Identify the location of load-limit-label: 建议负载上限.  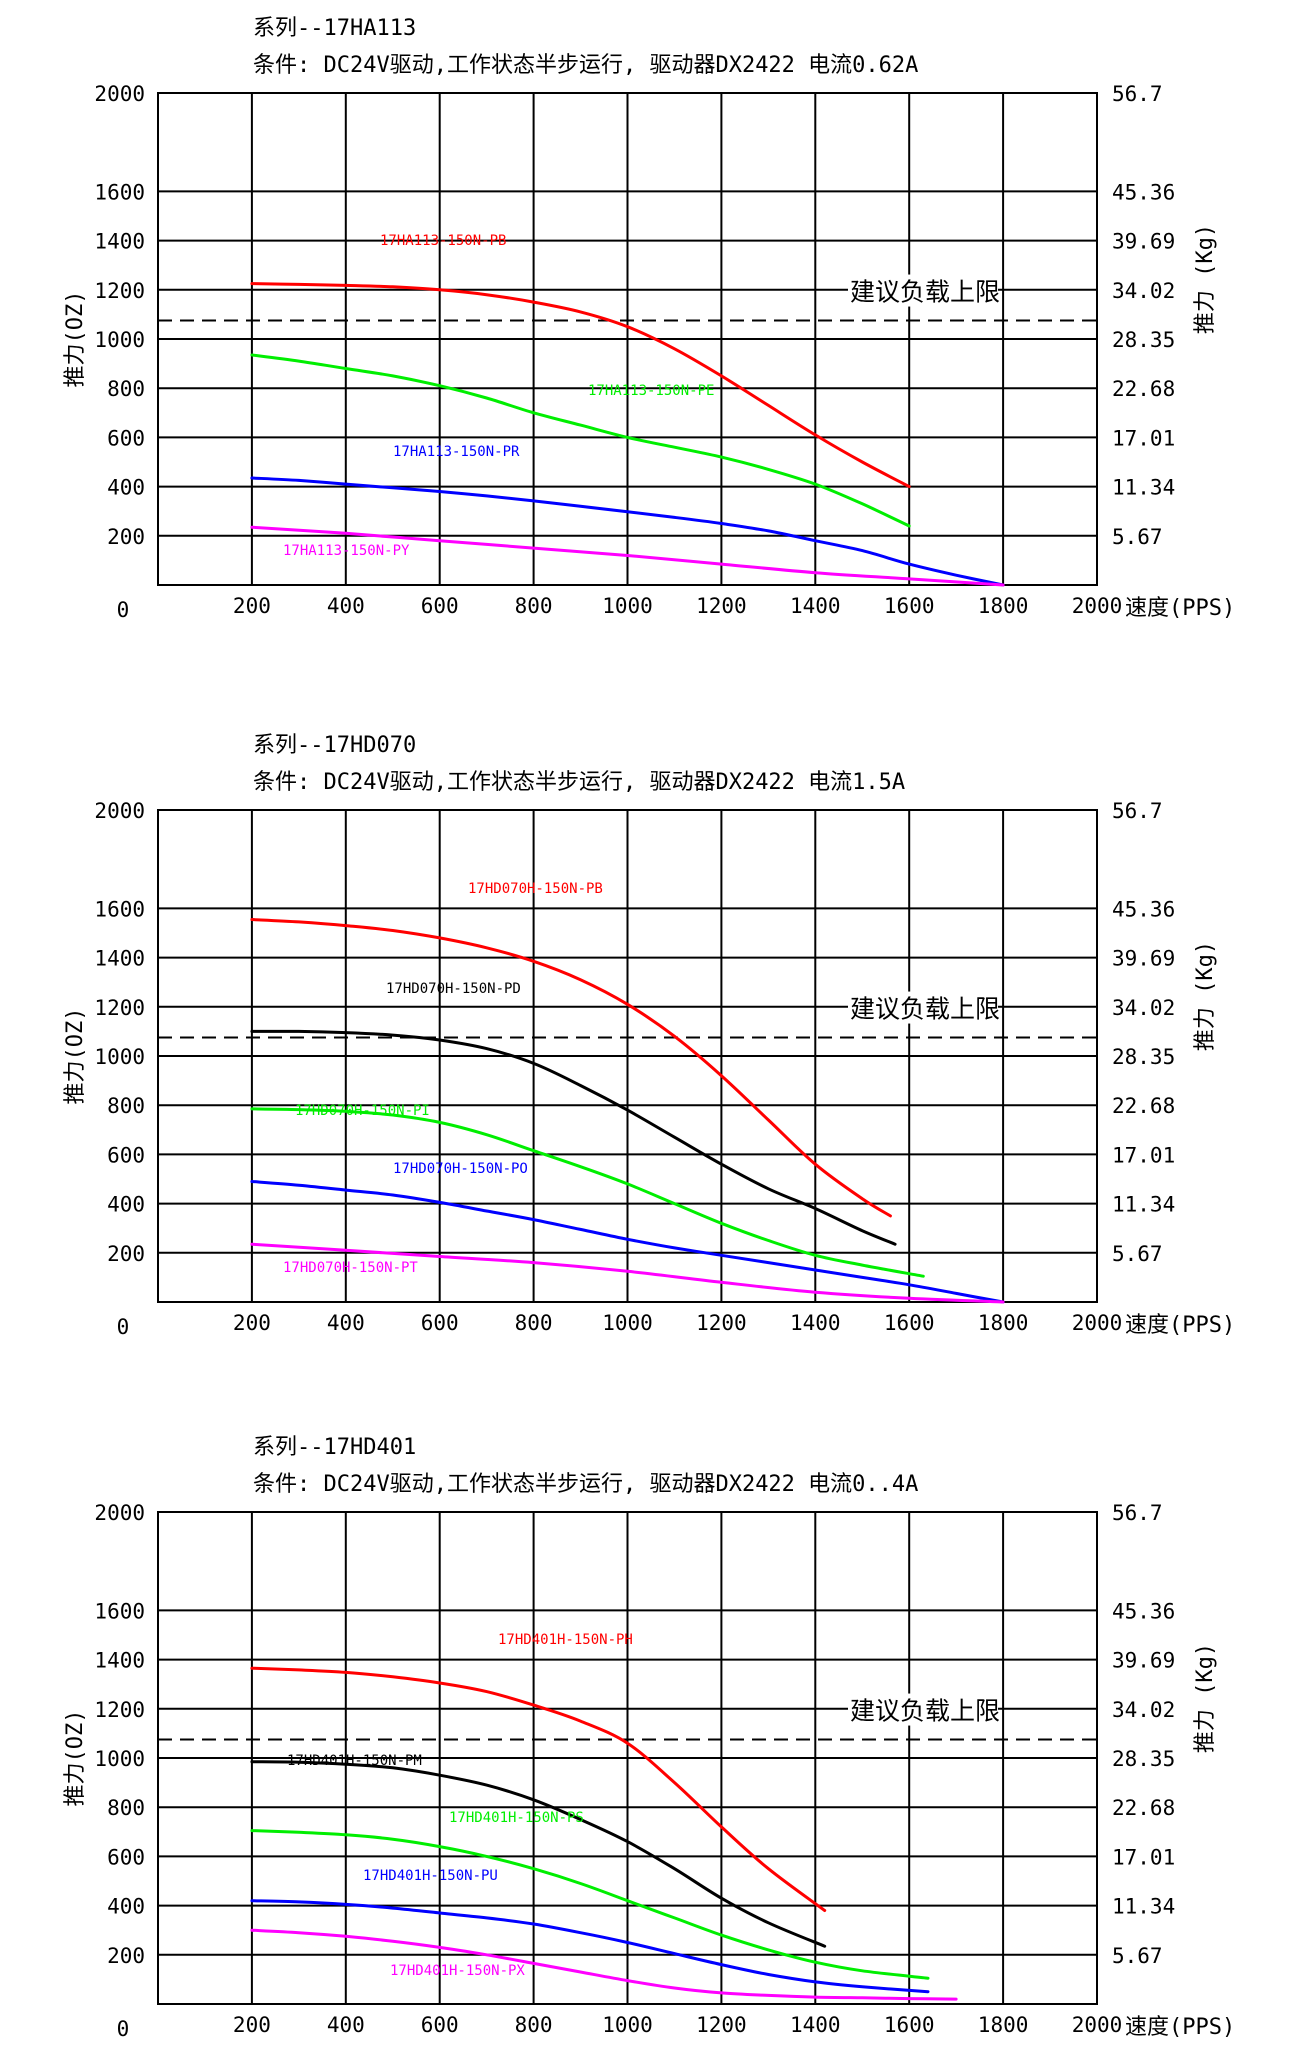
(925, 292).